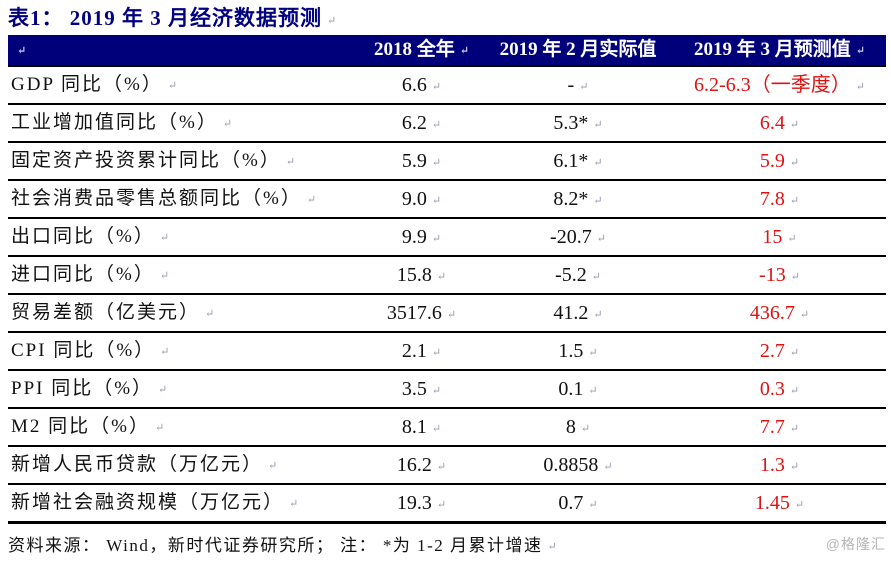  Describe the element at coordinates (578, 85) in the screenshot. I see `cell-feb-2019-actual: - ↵` at that location.